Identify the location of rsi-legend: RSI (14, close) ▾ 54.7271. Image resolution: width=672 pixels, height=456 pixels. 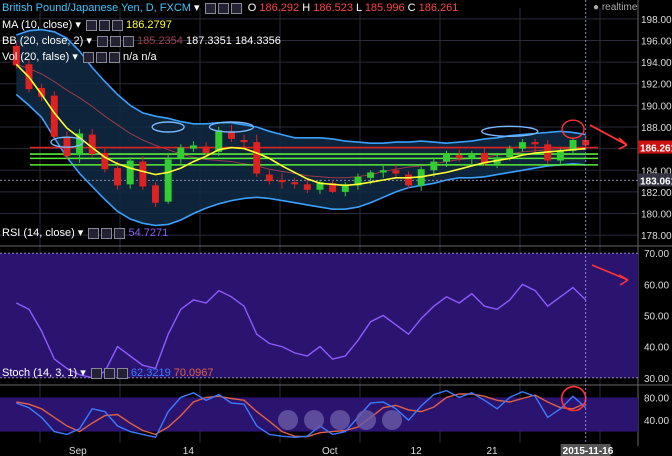
(85, 233).